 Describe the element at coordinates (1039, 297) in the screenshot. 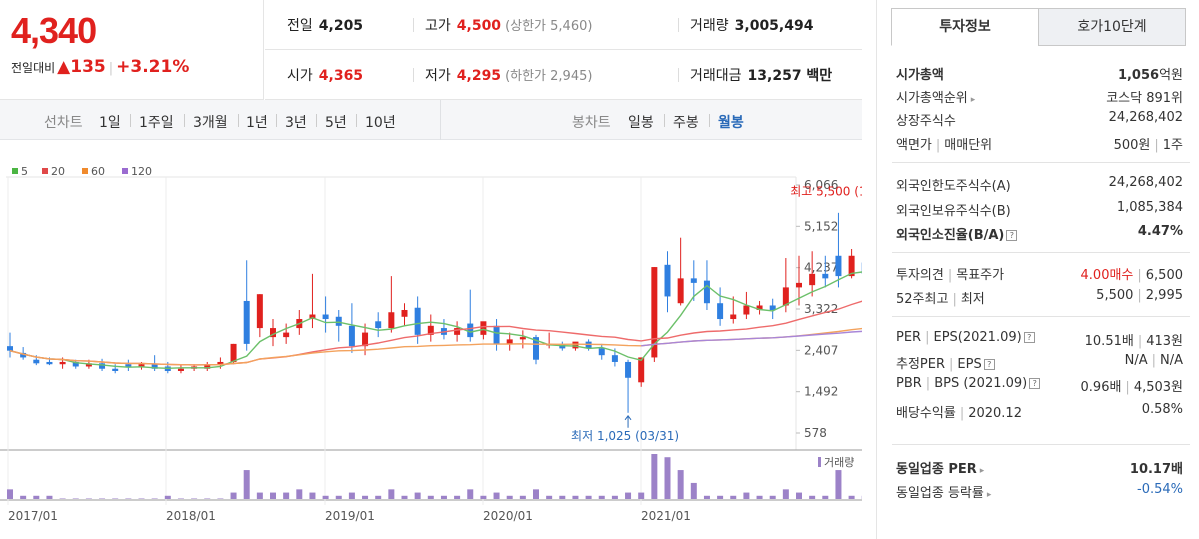

I see `info-row: 52주최고 | 최저 5,500 | 2,995` at that location.